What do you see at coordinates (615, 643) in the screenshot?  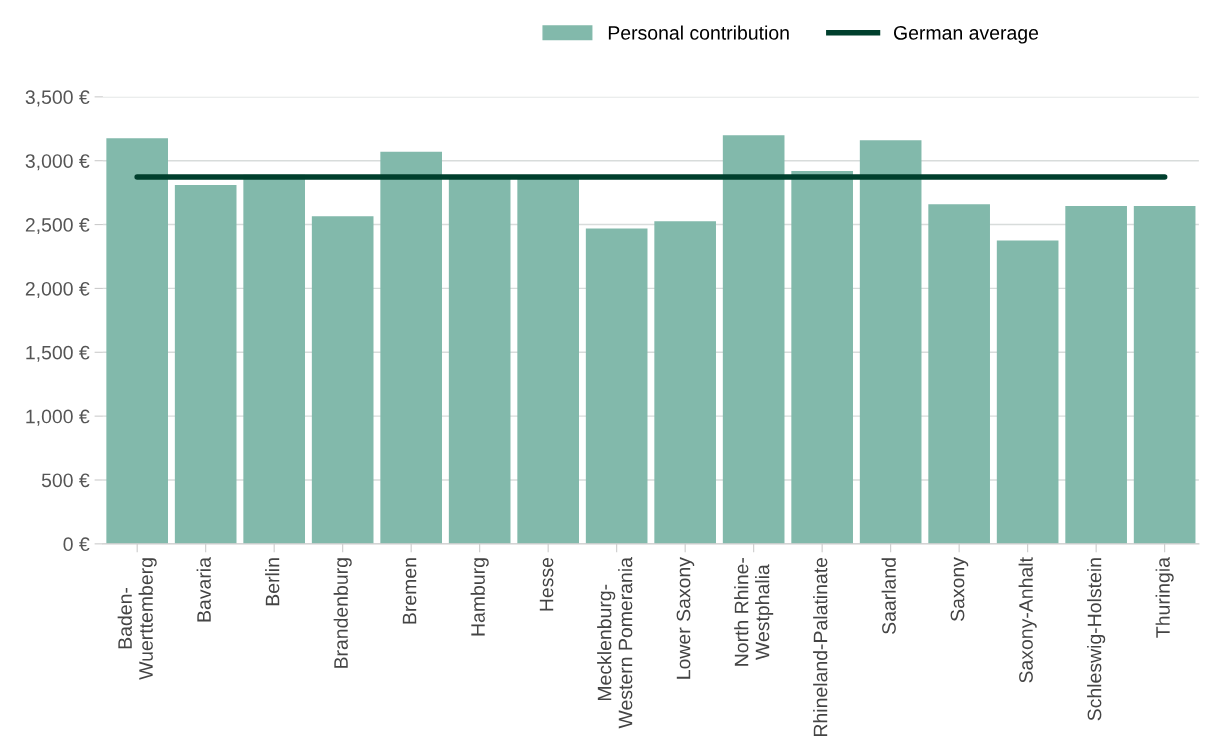 I see `x-tick-label: Mecklenburg- Western Pomerania` at bounding box center [615, 643].